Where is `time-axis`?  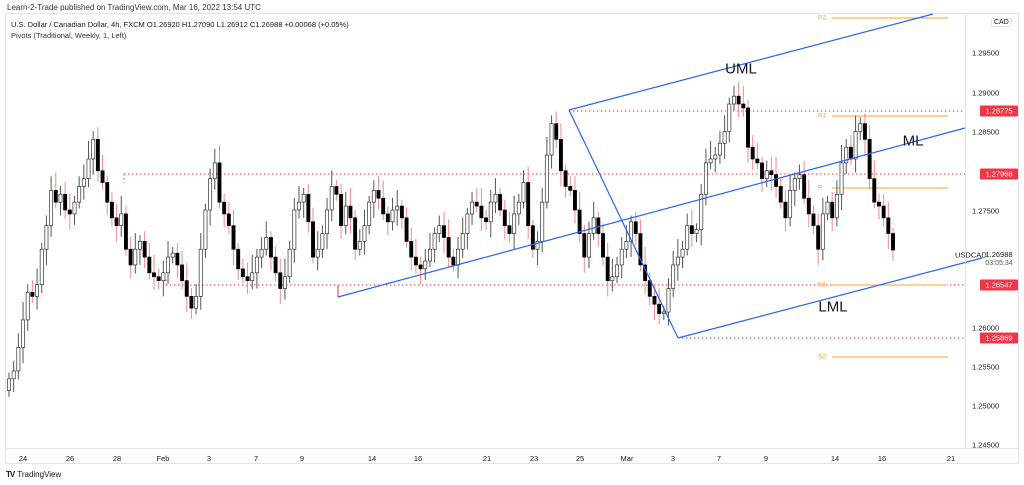
time-axis is located at coordinates (512, 456).